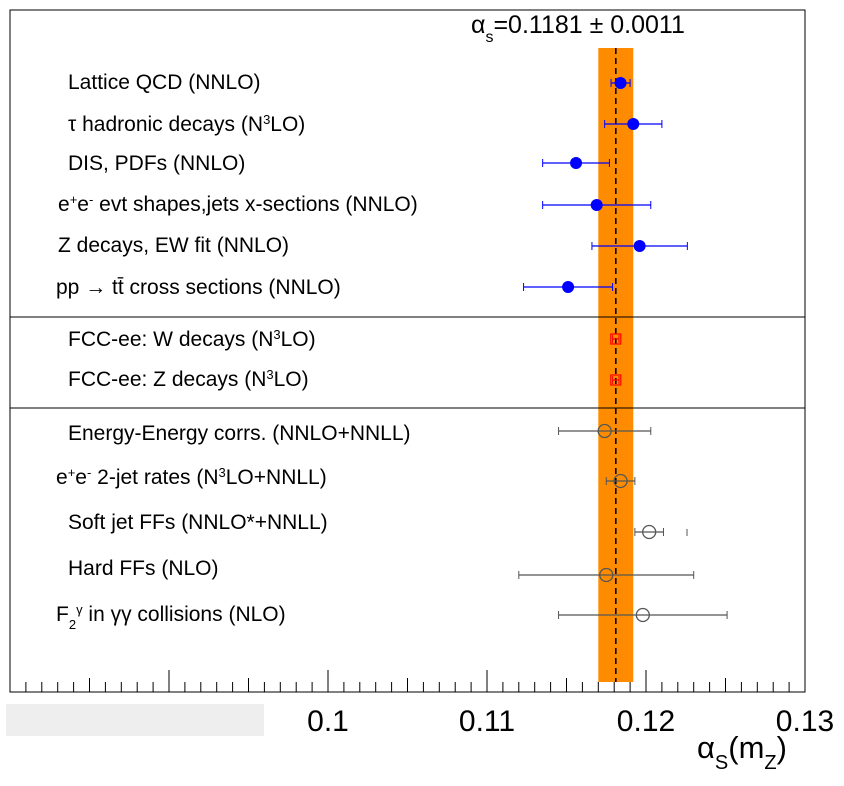 The image size is (844, 786). Describe the element at coordinates (238, 204) in the screenshot. I see `row-label: e+e- evt shapes,jets x-sections (NNLO)` at that location.